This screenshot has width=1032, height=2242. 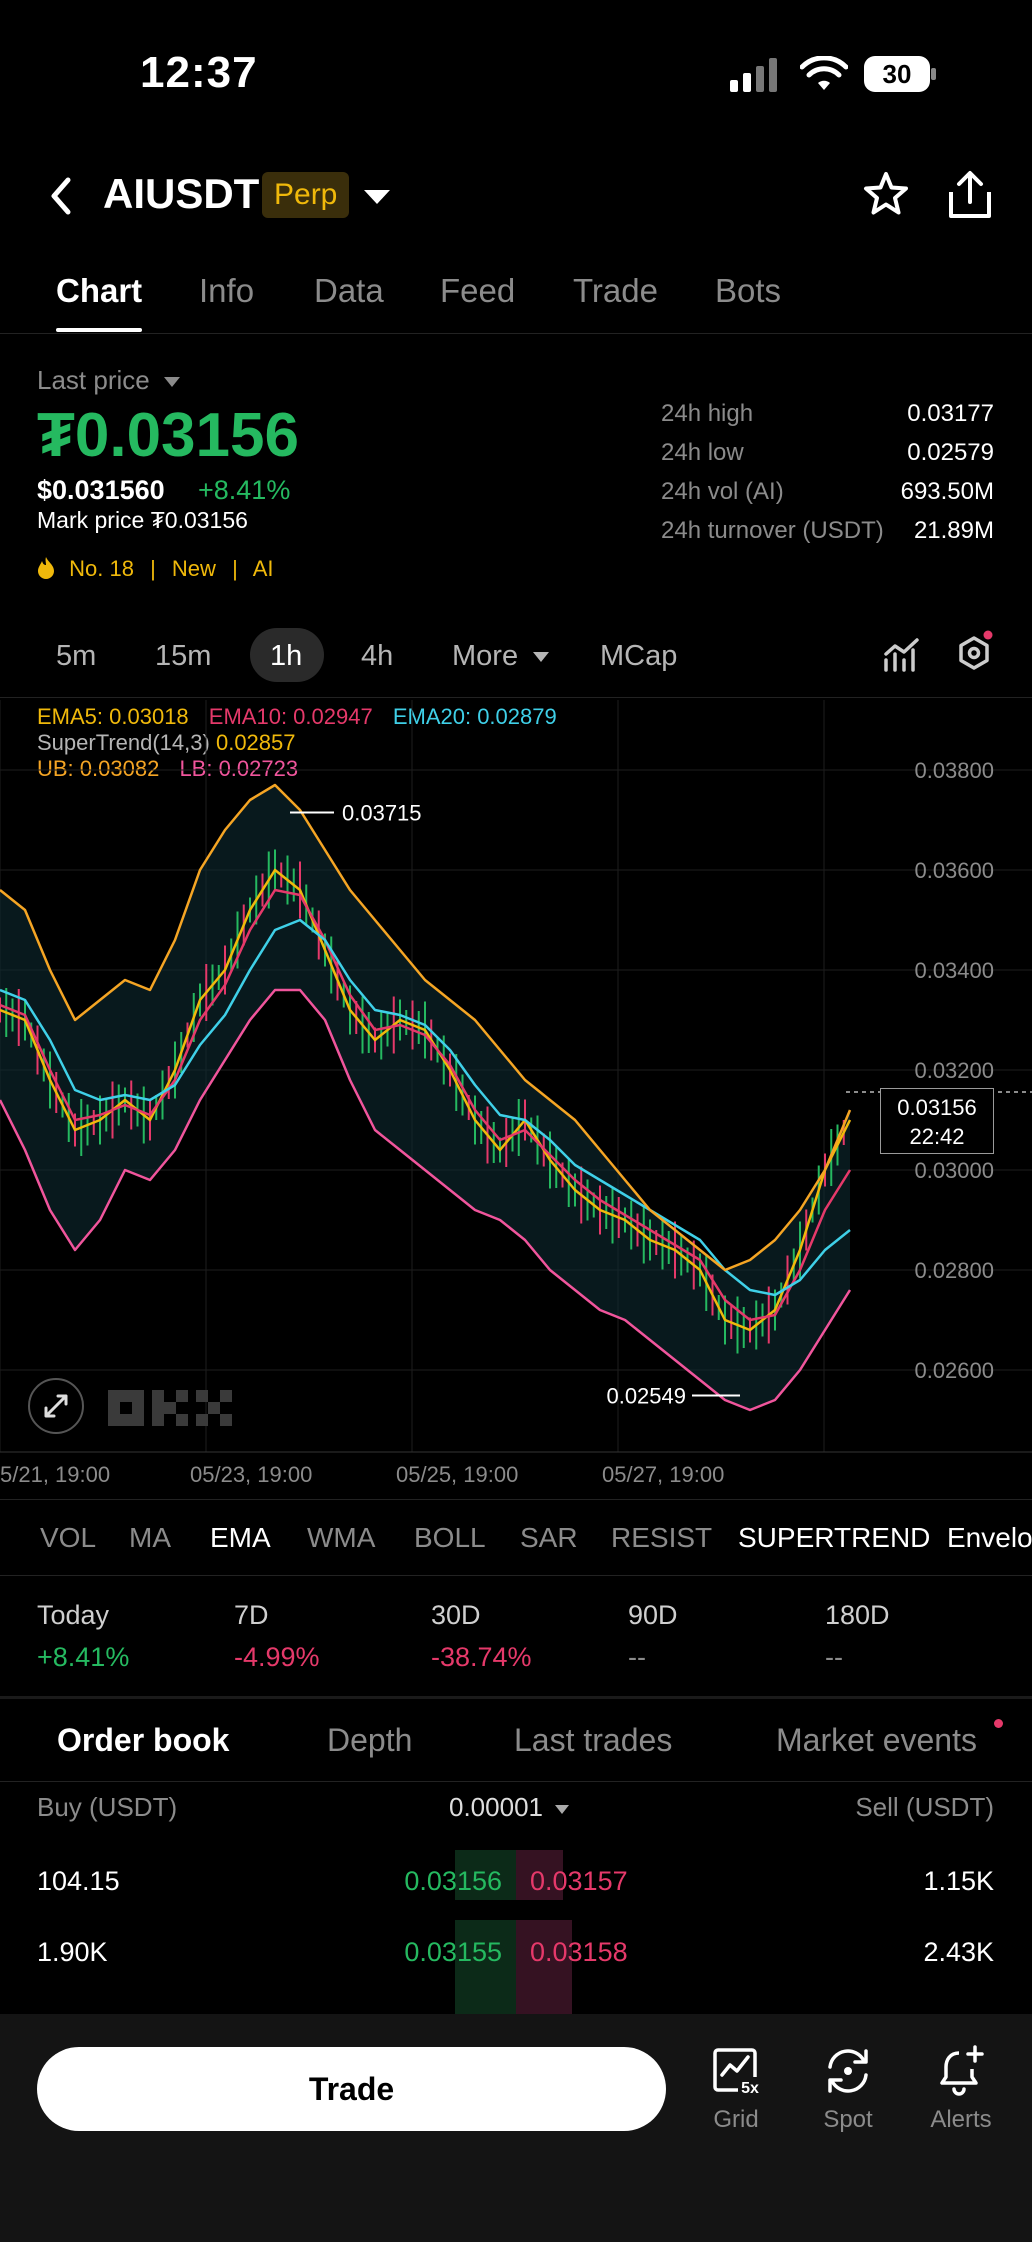 What do you see at coordinates (950, 452) in the screenshot?
I see `stat-value-low: 0.02579` at bounding box center [950, 452].